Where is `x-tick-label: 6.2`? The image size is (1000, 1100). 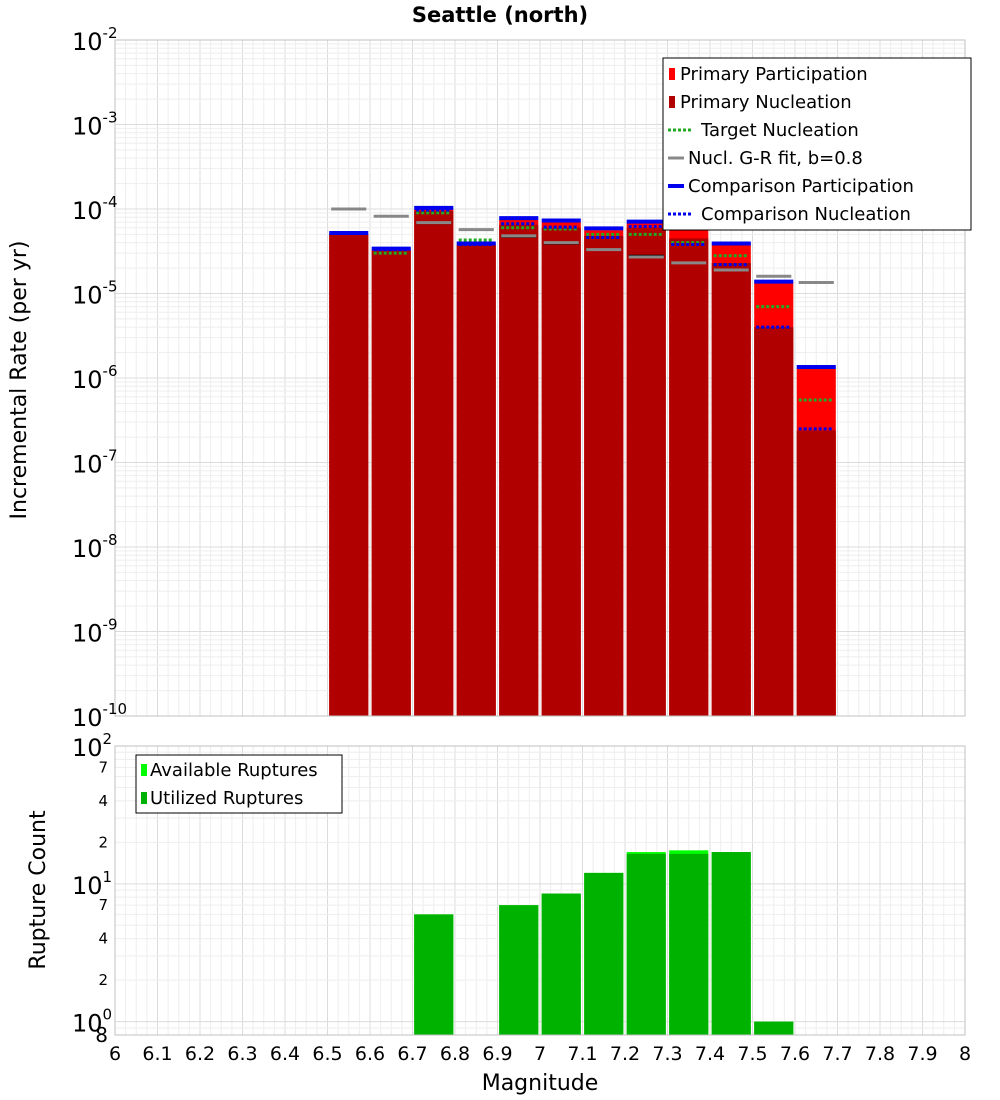
x-tick-label: 6.2 is located at coordinates (200, 1054).